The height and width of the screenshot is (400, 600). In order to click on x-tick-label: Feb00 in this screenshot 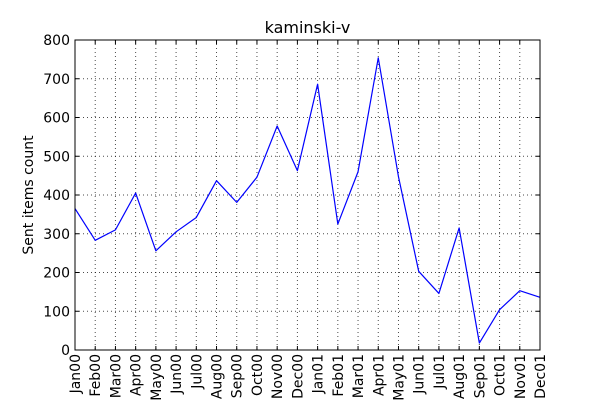, I will do `click(96, 375)`.